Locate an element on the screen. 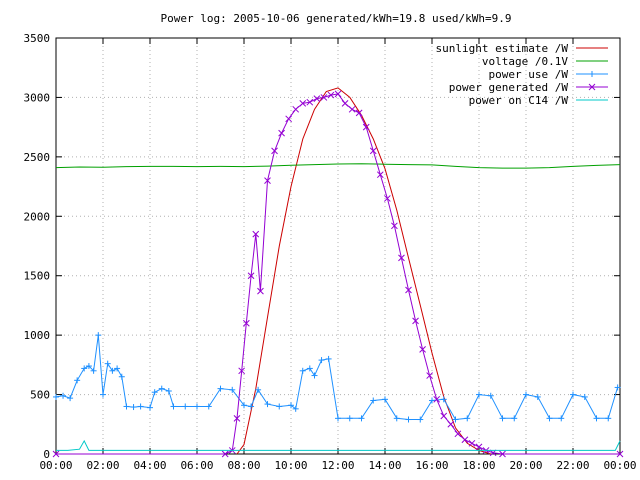 This screenshot has width=640, height=480. legend-entry-label: power on C14 /W is located at coordinates (519, 100).